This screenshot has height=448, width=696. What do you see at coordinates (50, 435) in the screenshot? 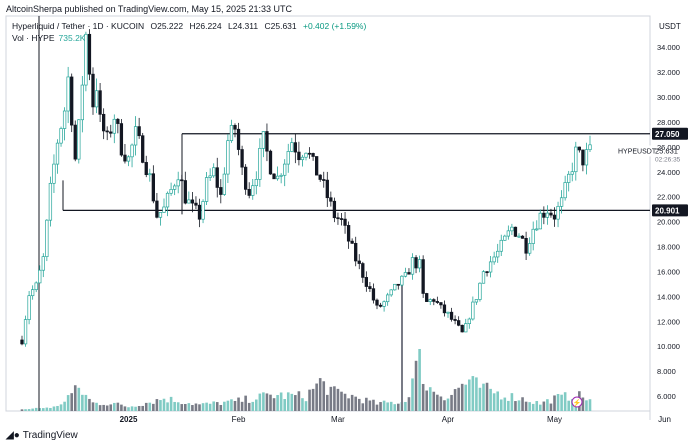
I see `brand-label: TradingView` at bounding box center [50, 435].